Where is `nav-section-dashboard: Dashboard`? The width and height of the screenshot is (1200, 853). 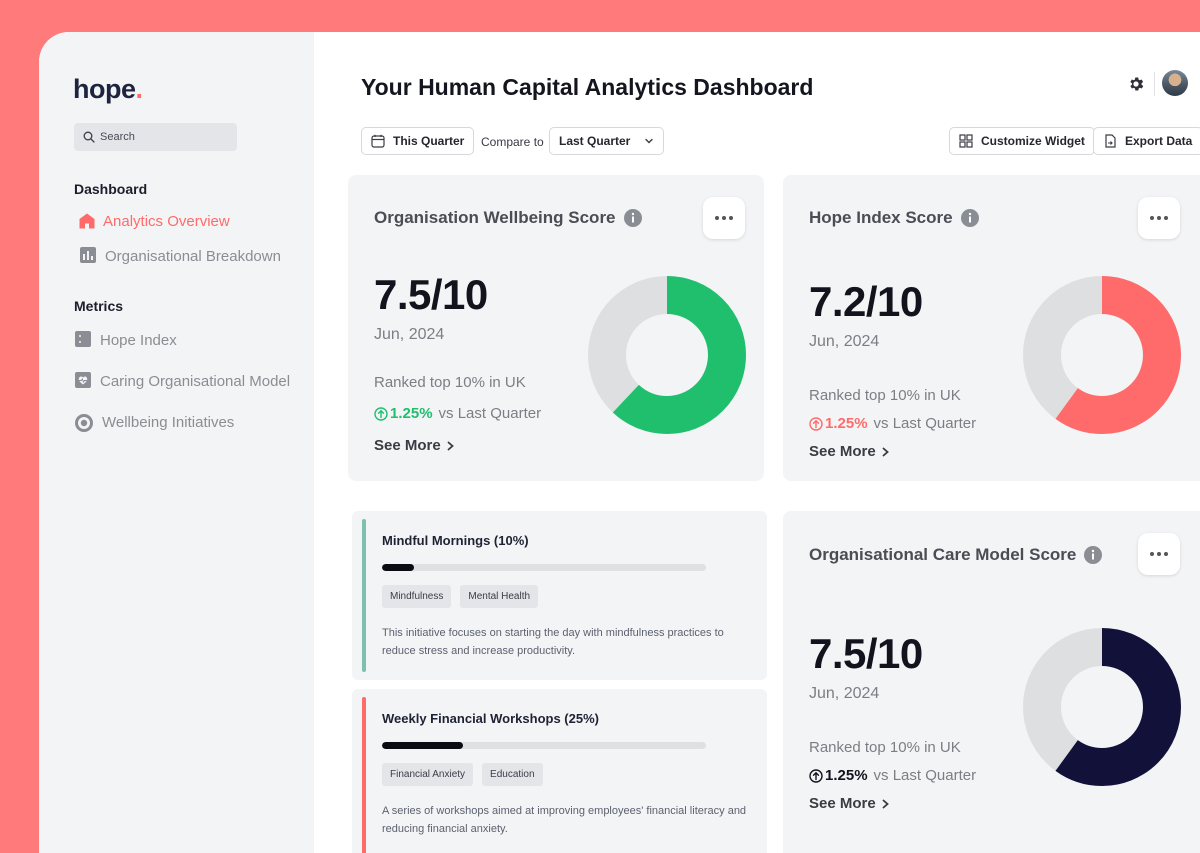 nav-section-dashboard: Dashboard is located at coordinates (111, 189).